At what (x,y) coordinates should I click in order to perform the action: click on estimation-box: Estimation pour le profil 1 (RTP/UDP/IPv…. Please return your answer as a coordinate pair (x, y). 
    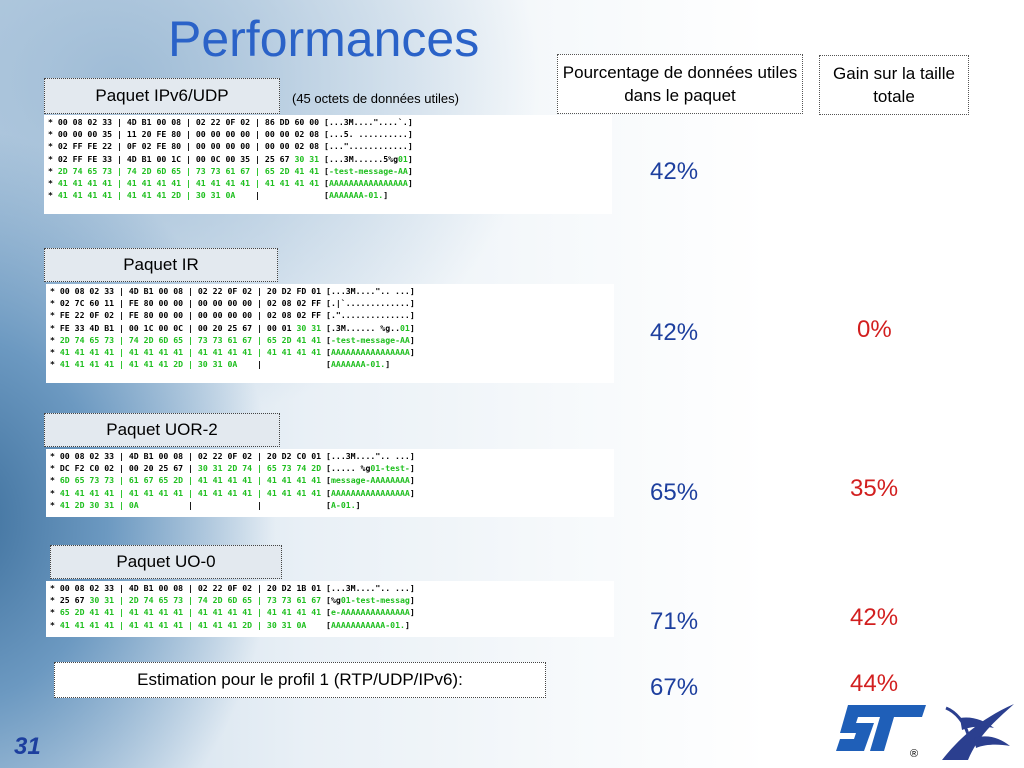
    Looking at the image, I should click on (300, 680).